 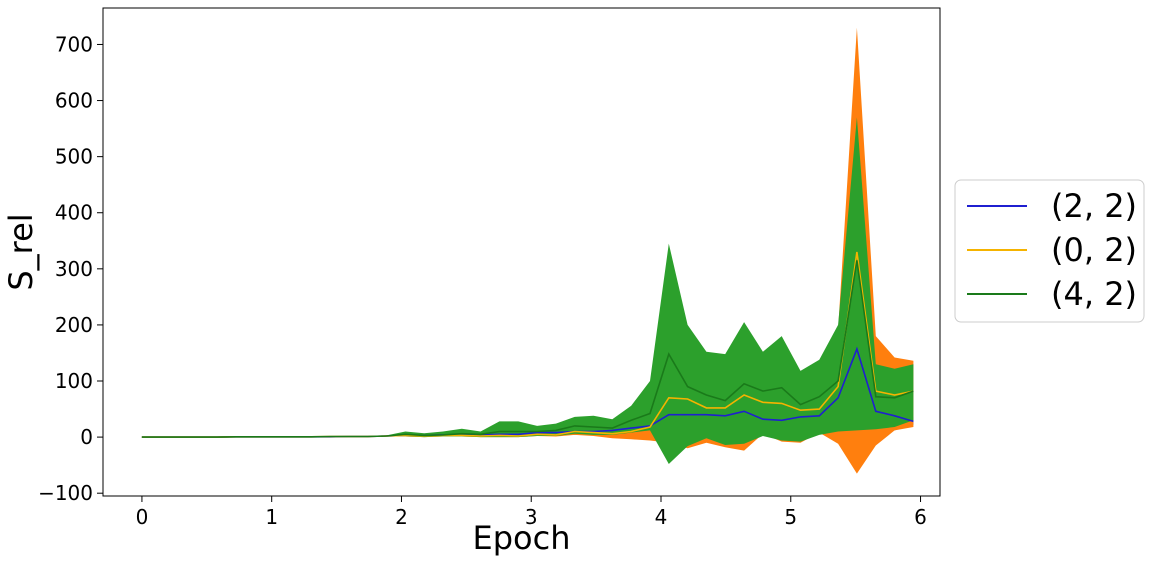 I want to click on y-tick-label: 0, so click(x=86, y=437).